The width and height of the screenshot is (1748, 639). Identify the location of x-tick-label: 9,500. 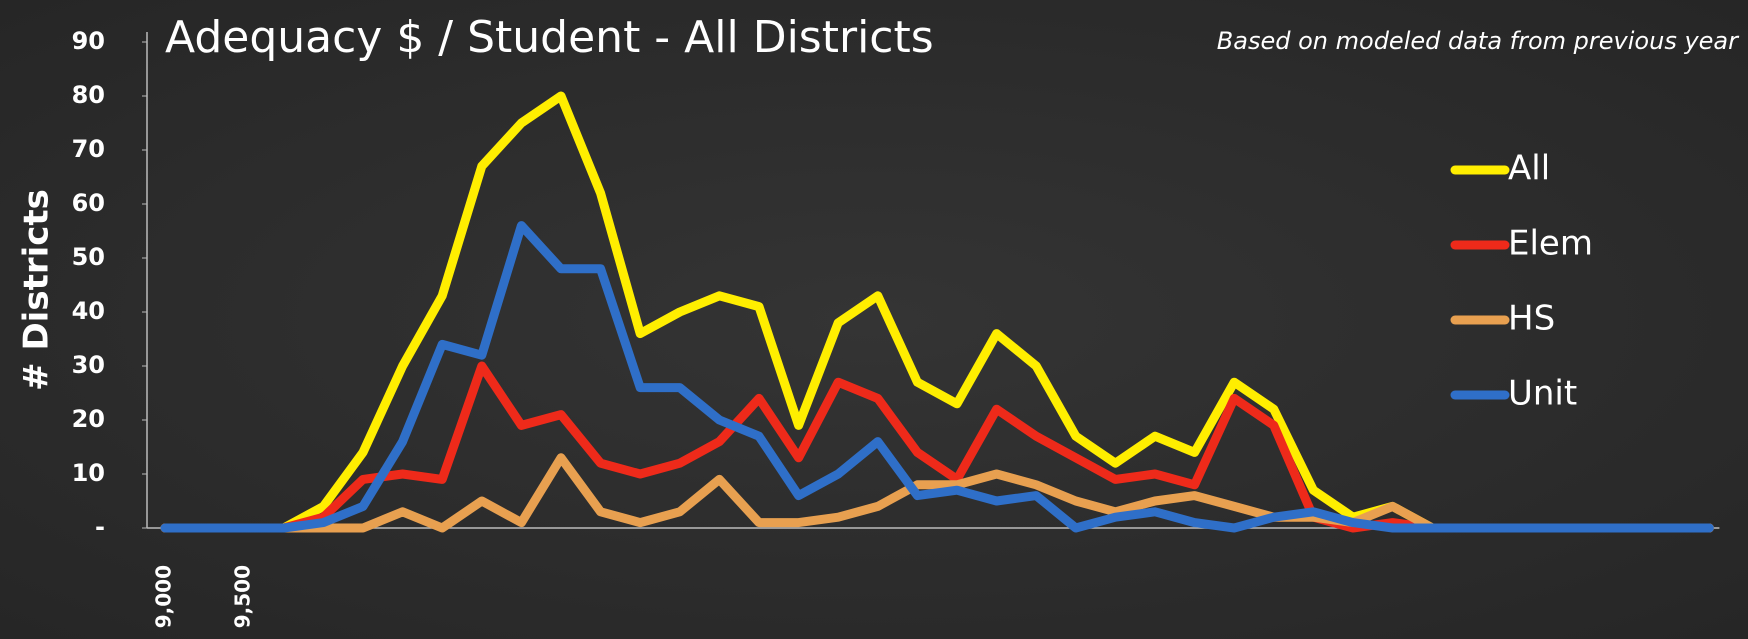
(243, 596).